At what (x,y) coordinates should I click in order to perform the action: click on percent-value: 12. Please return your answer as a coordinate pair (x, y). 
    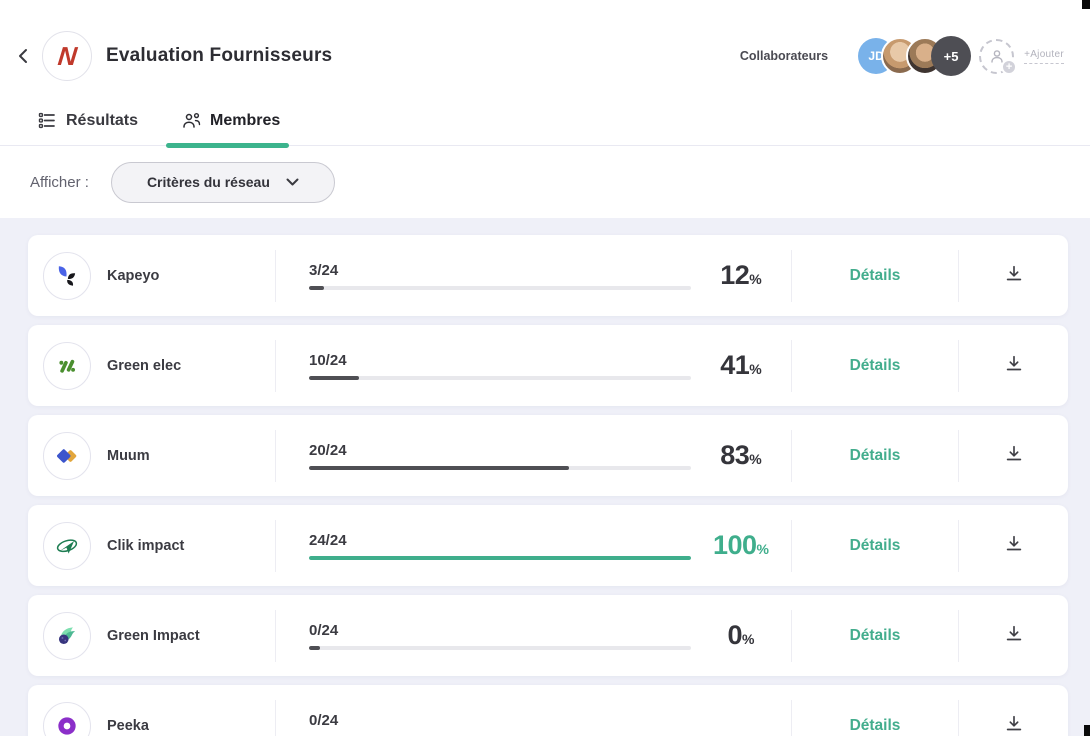
    Looking at the image, I should click on (735, 275).